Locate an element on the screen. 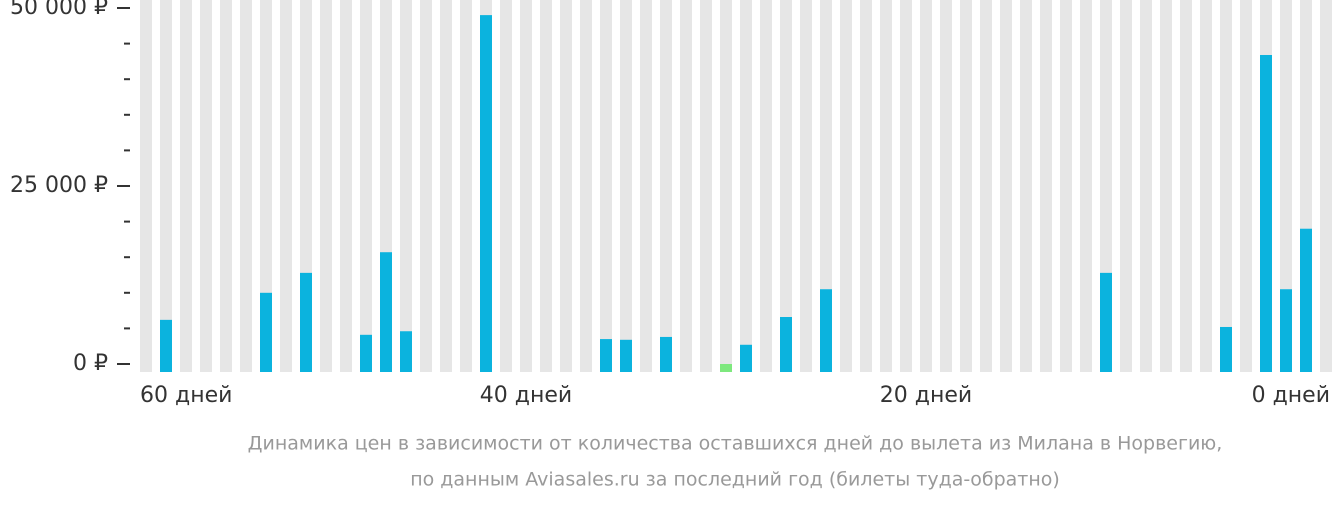 Image resolution: width=1332 pixels, height=506 pixels. x-tick-label: 40 дней is located at coordinates (526, 395).